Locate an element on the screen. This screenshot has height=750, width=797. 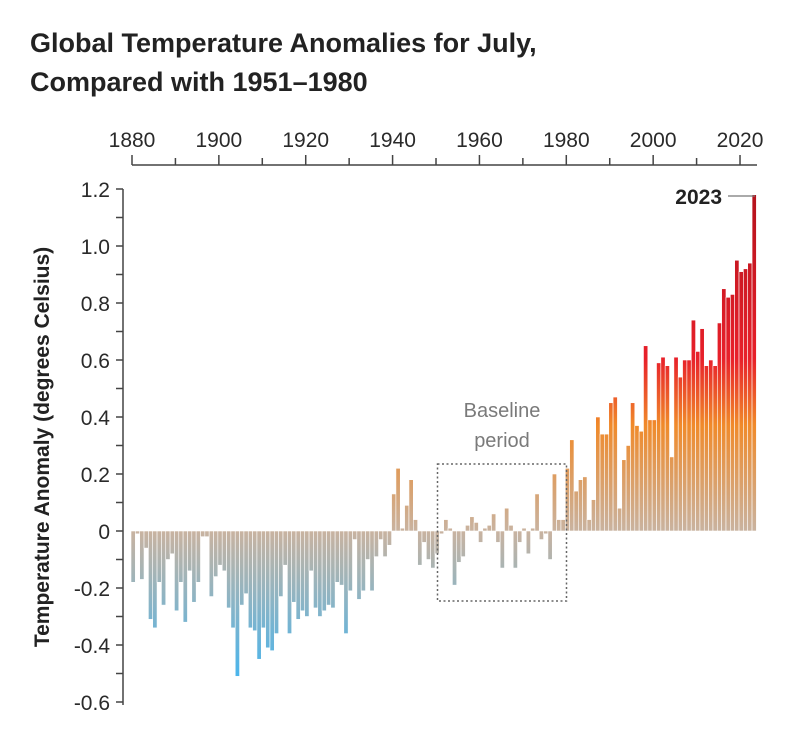
x-tick-label: 2020 is located at coordinates (740, 140).